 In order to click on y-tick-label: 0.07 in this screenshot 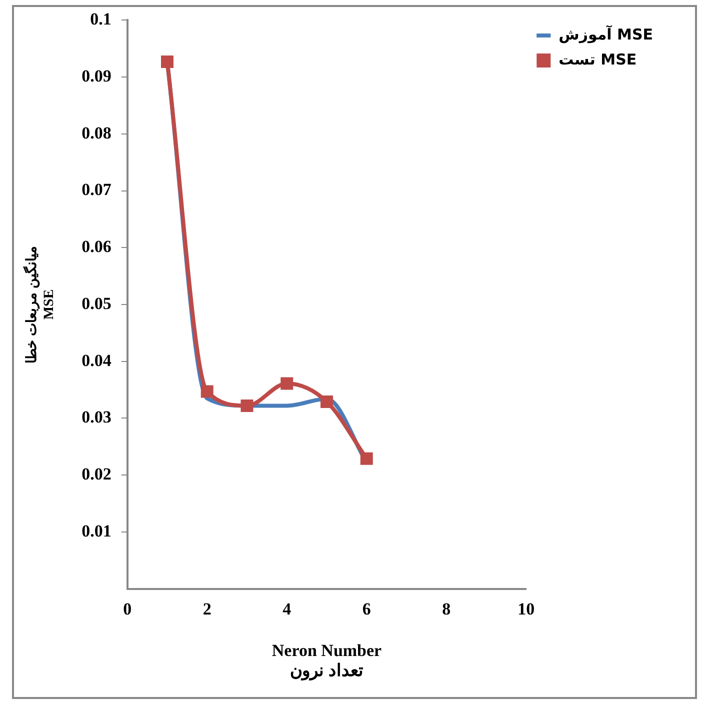, I will do `click(97, 190)`.